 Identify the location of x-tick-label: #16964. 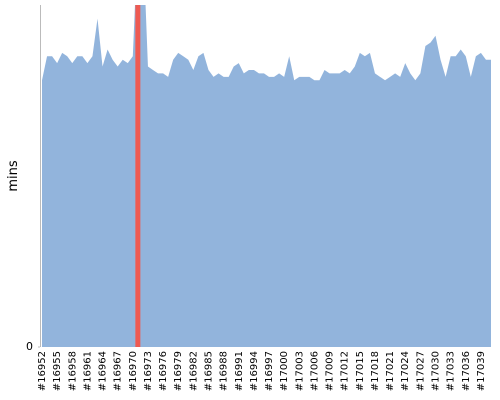
(103, 371).